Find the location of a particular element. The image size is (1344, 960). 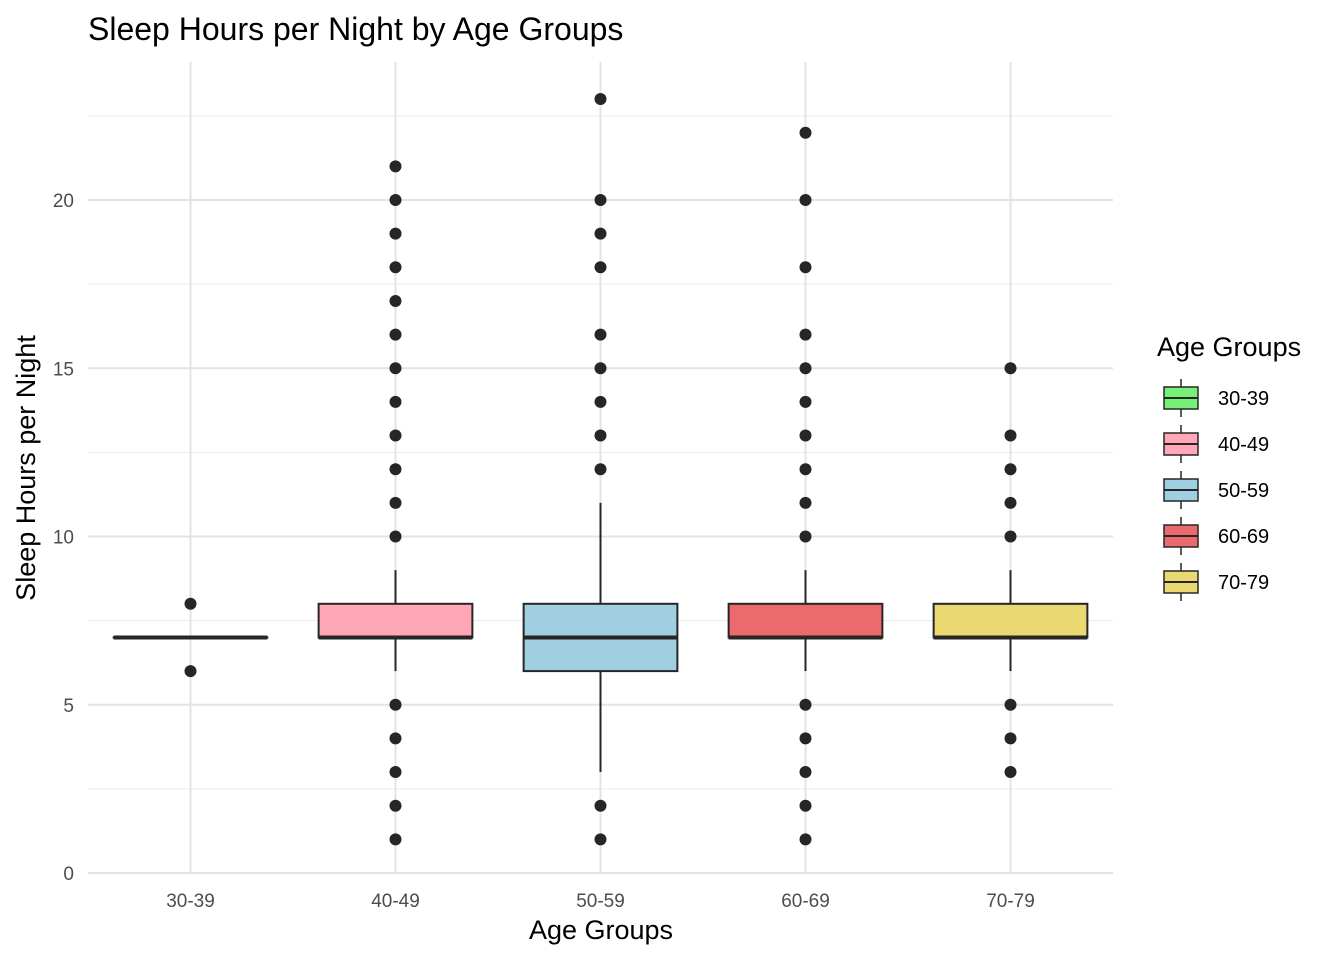

x-axis-title: Age Groups is located at coordinates (601, 930).